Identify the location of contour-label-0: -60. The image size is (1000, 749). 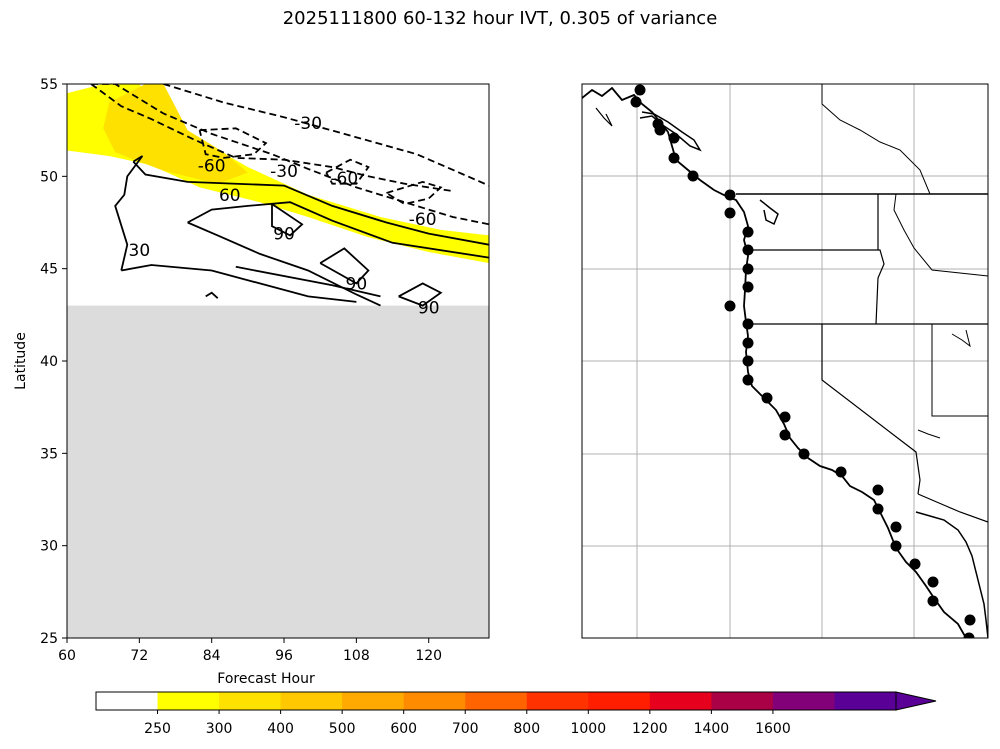
(212, 166).